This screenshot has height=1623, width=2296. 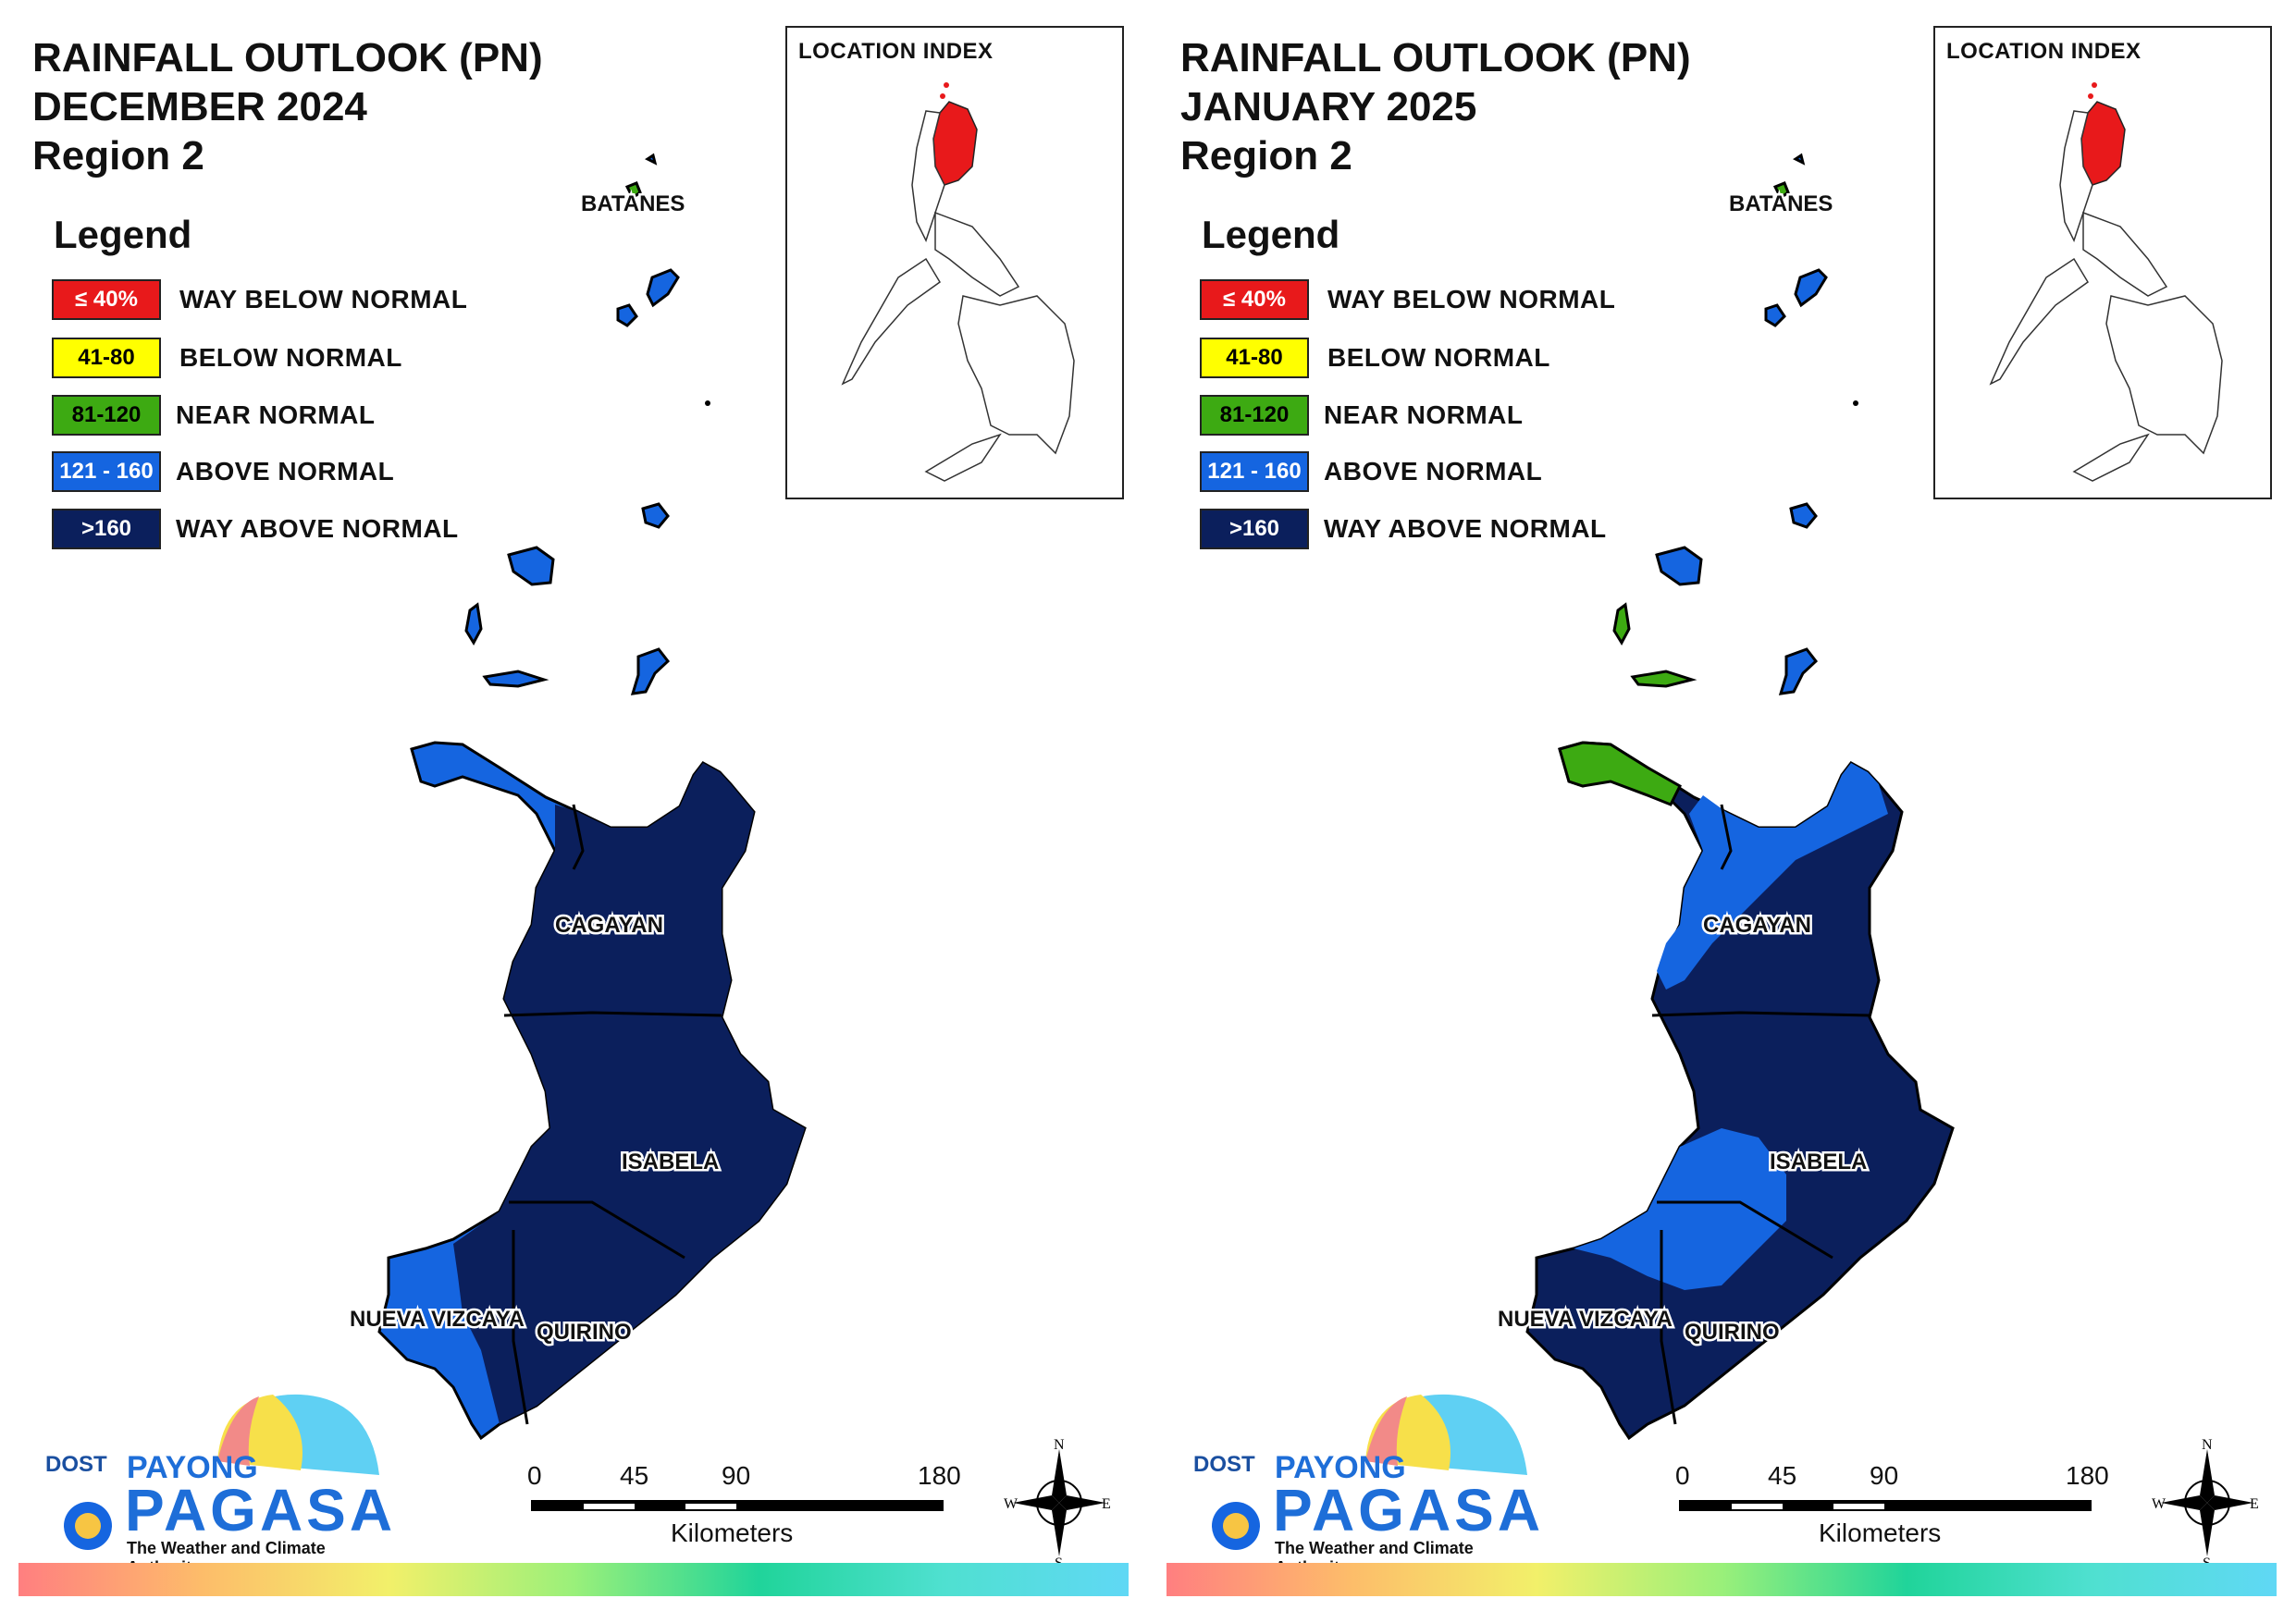 What do you see at coordinates (106, 471) in the screenshot?
I see `legend-swatch: 121 - 160` at bounding box center [106, 471].